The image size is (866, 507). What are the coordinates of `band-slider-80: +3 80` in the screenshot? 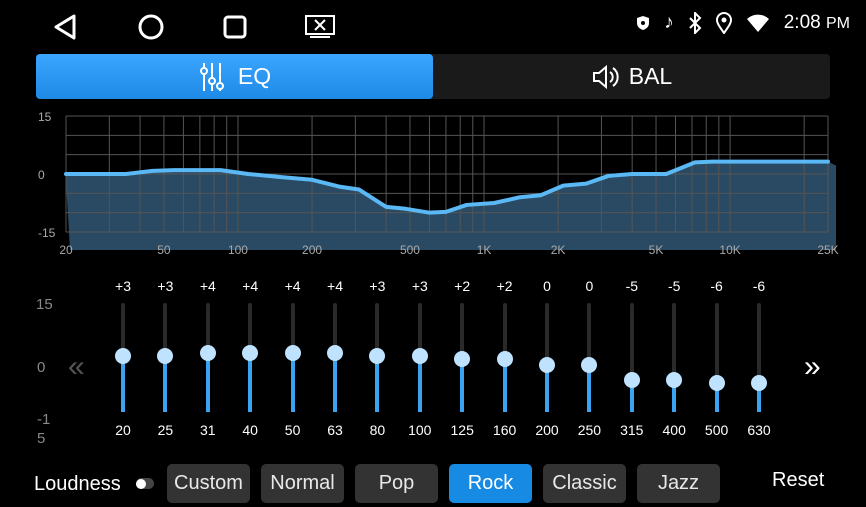 It's located at (377, 358).